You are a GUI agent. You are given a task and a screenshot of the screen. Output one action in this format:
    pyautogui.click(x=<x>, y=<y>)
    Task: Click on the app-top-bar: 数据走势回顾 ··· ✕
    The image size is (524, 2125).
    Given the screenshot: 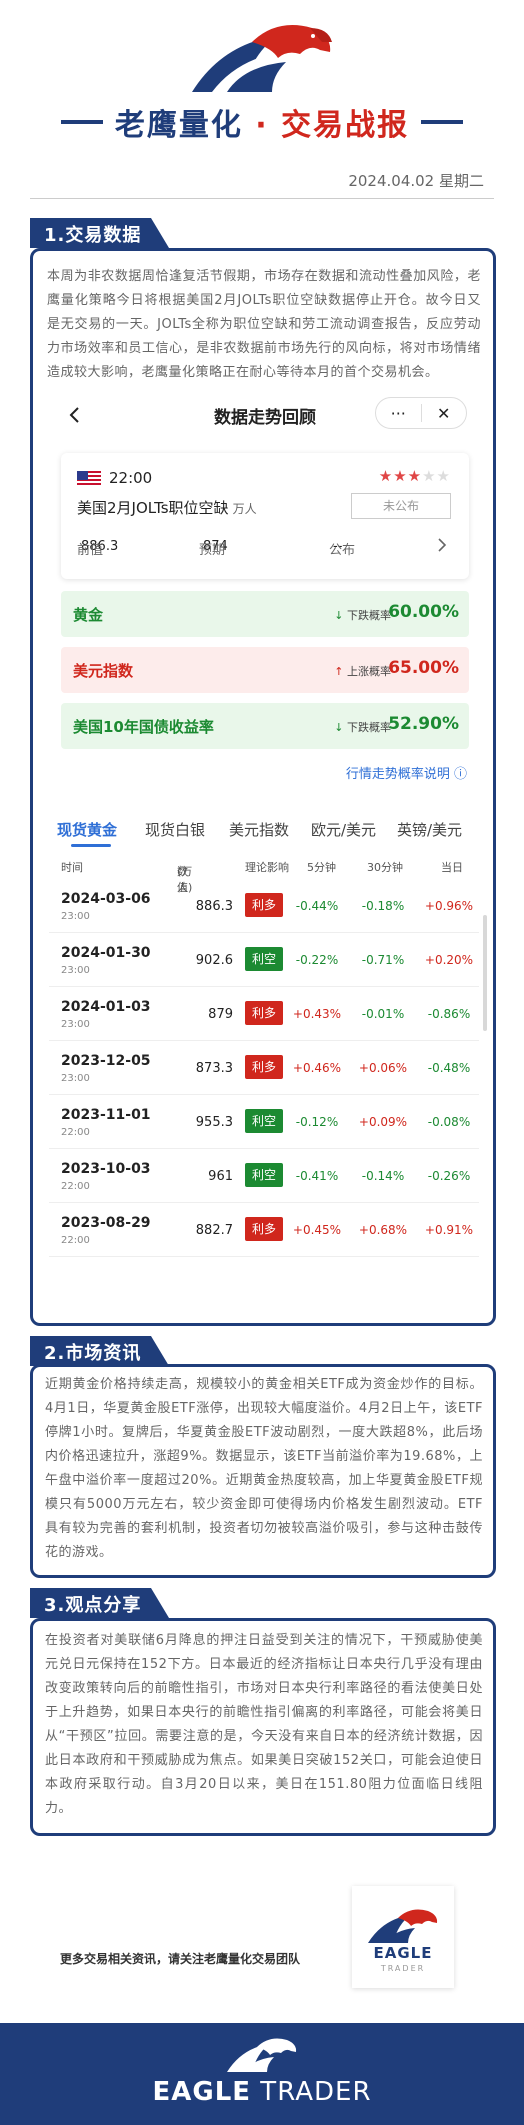 What is the action you would take?
    pyautogui.click(x=265, y=415)
    